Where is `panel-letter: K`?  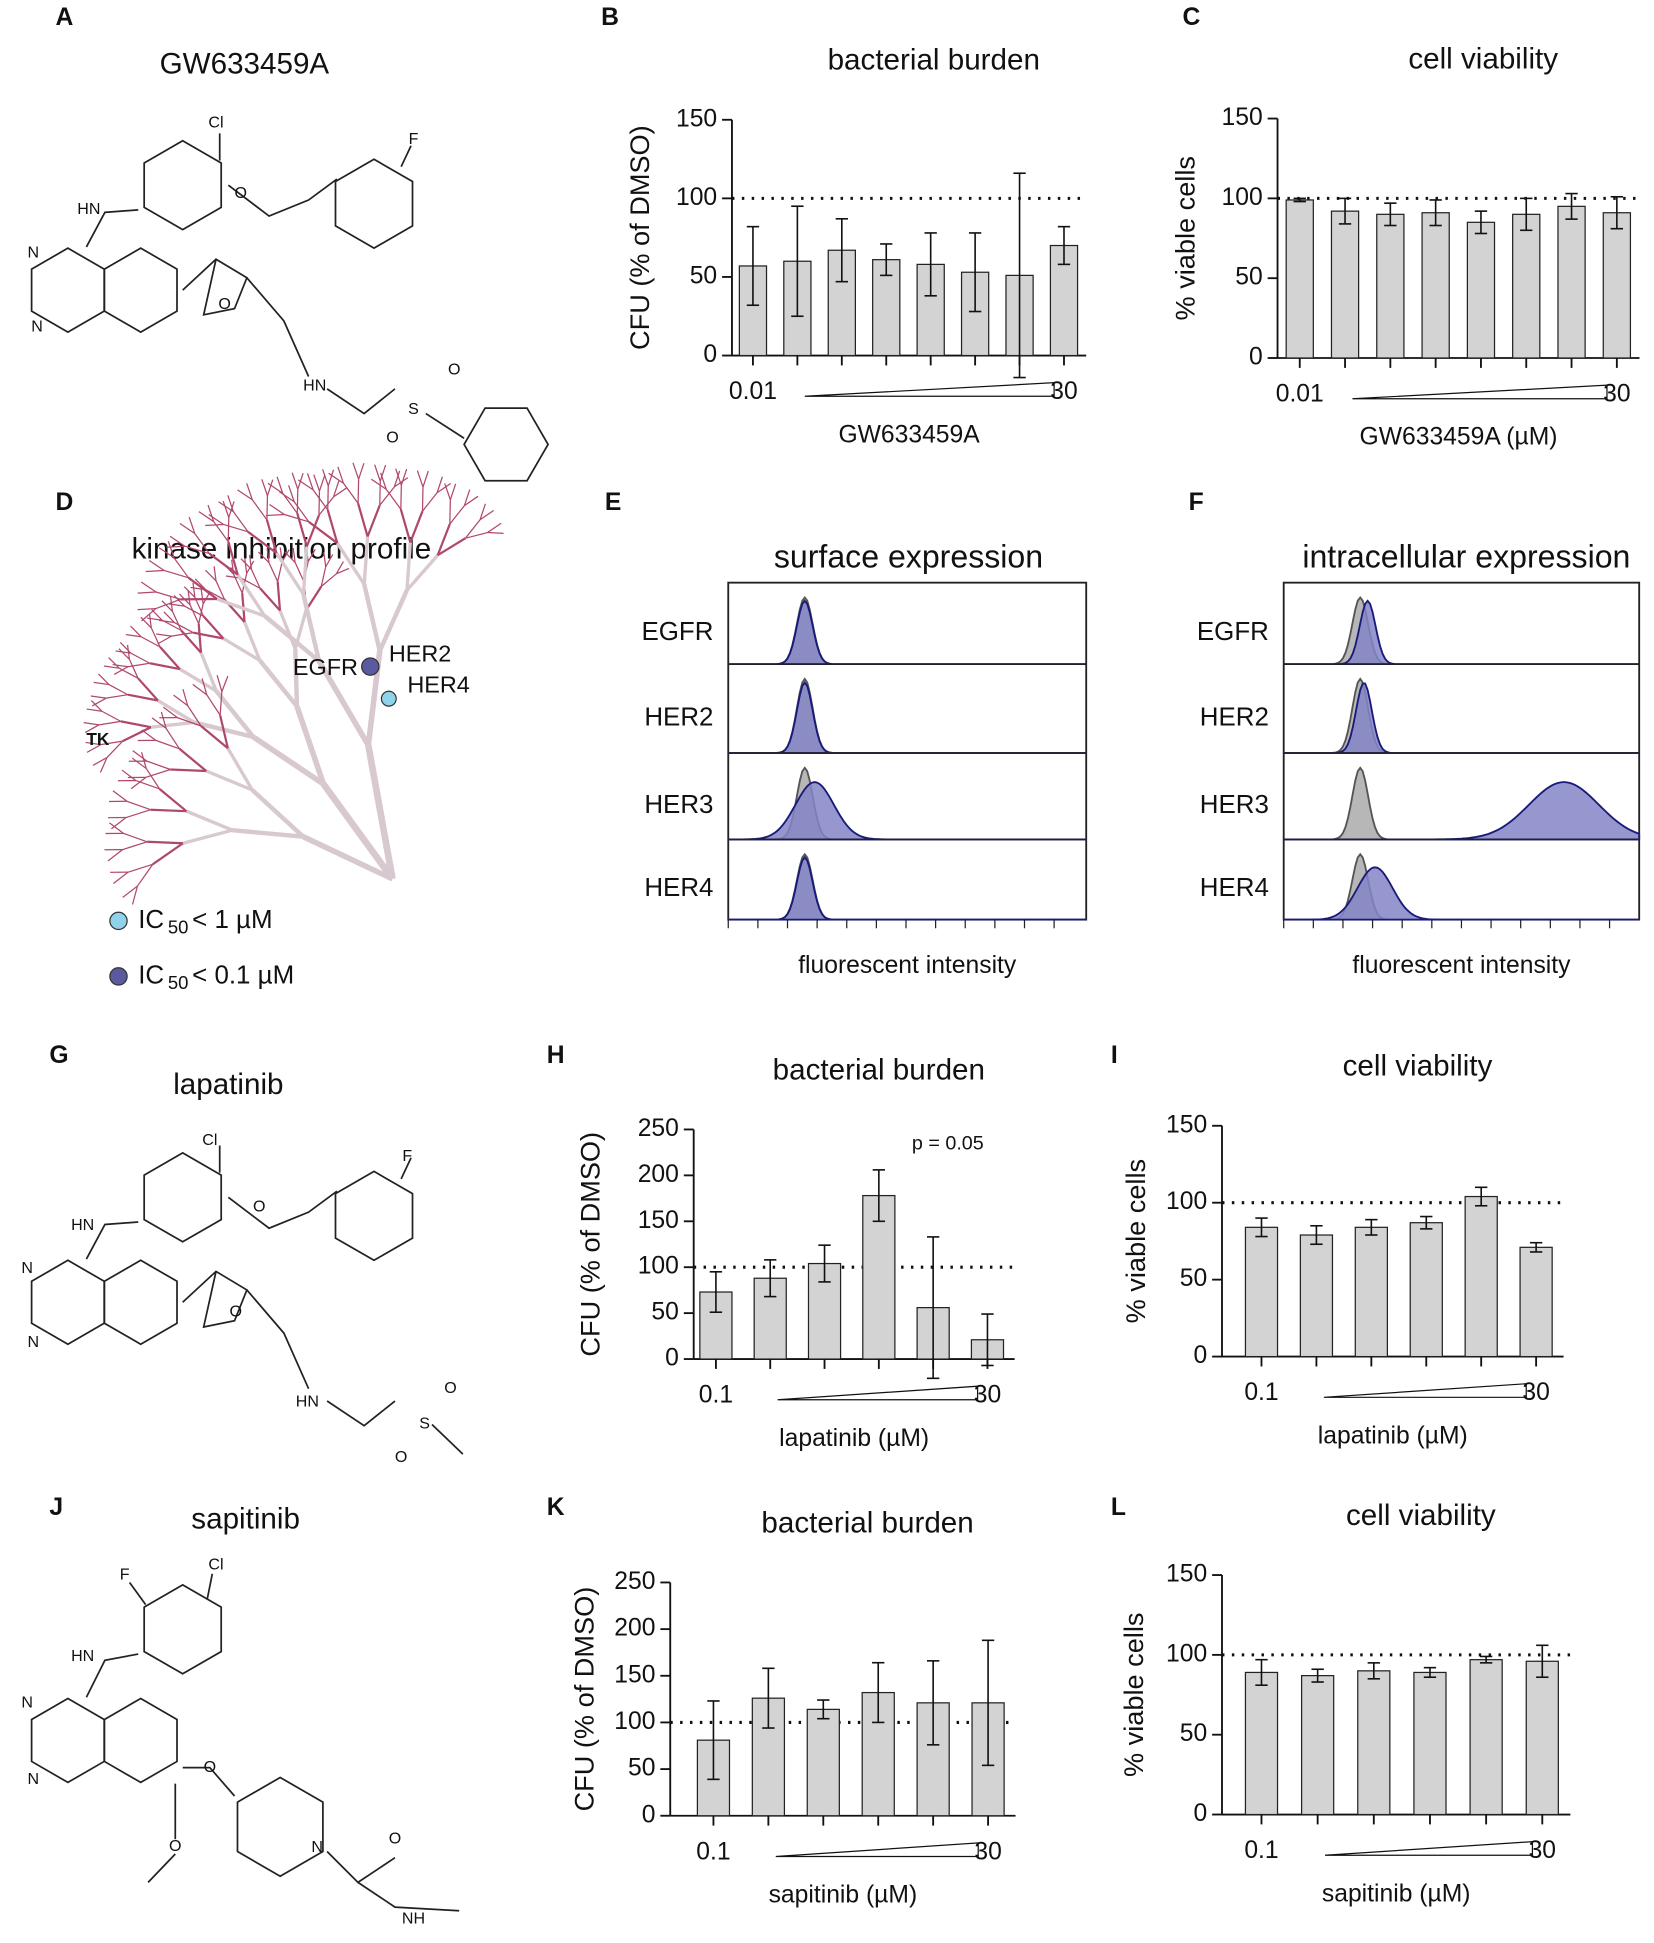
panel-letter: K is located at coordinates (556, 1507).